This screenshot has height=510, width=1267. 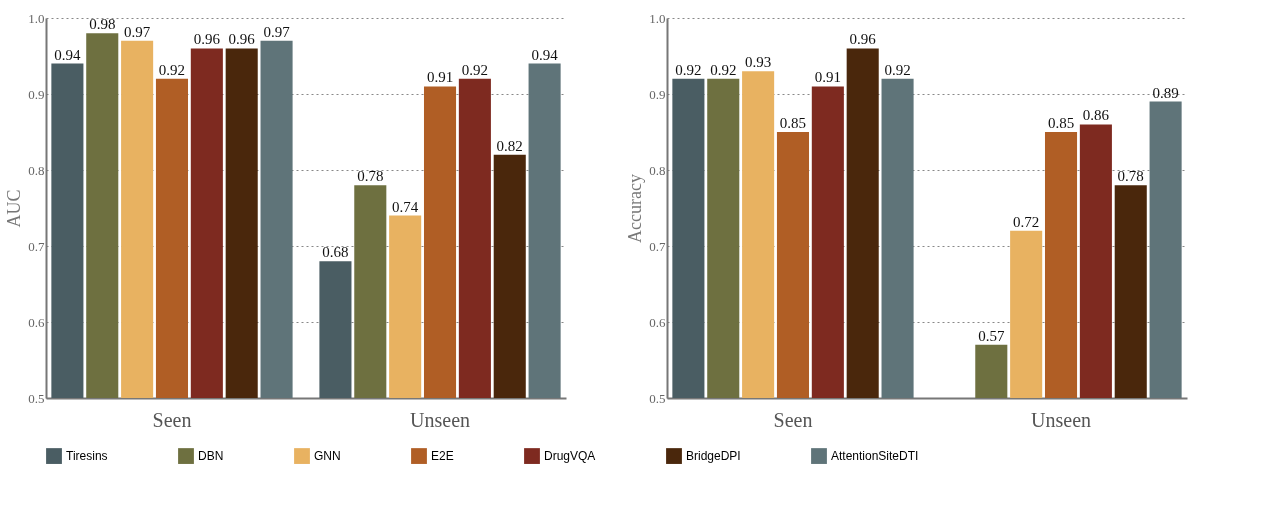 What do you see at coordinates (14, 208) in the screenshot?
I see `y-axis-title: AUC` at bounding box center [14, 208].